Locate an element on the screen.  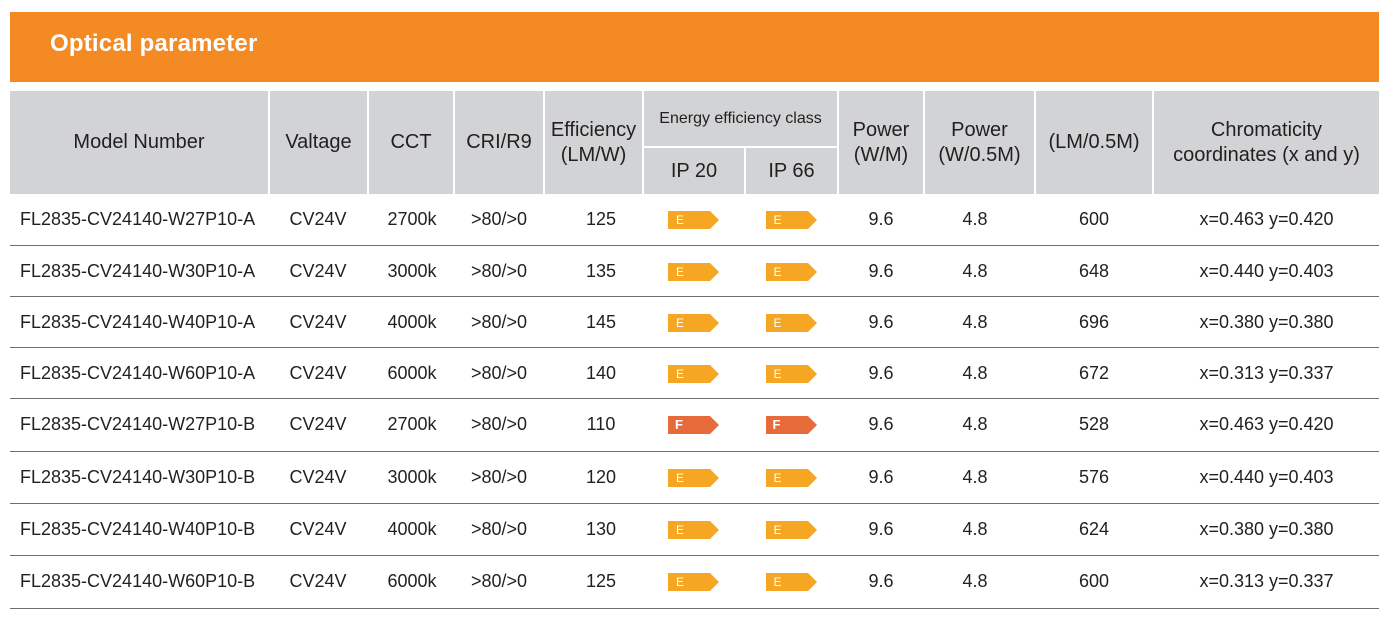
model-cell-text: FL2835-CV24140-W40P10-B is located at coordinates (138, 529).